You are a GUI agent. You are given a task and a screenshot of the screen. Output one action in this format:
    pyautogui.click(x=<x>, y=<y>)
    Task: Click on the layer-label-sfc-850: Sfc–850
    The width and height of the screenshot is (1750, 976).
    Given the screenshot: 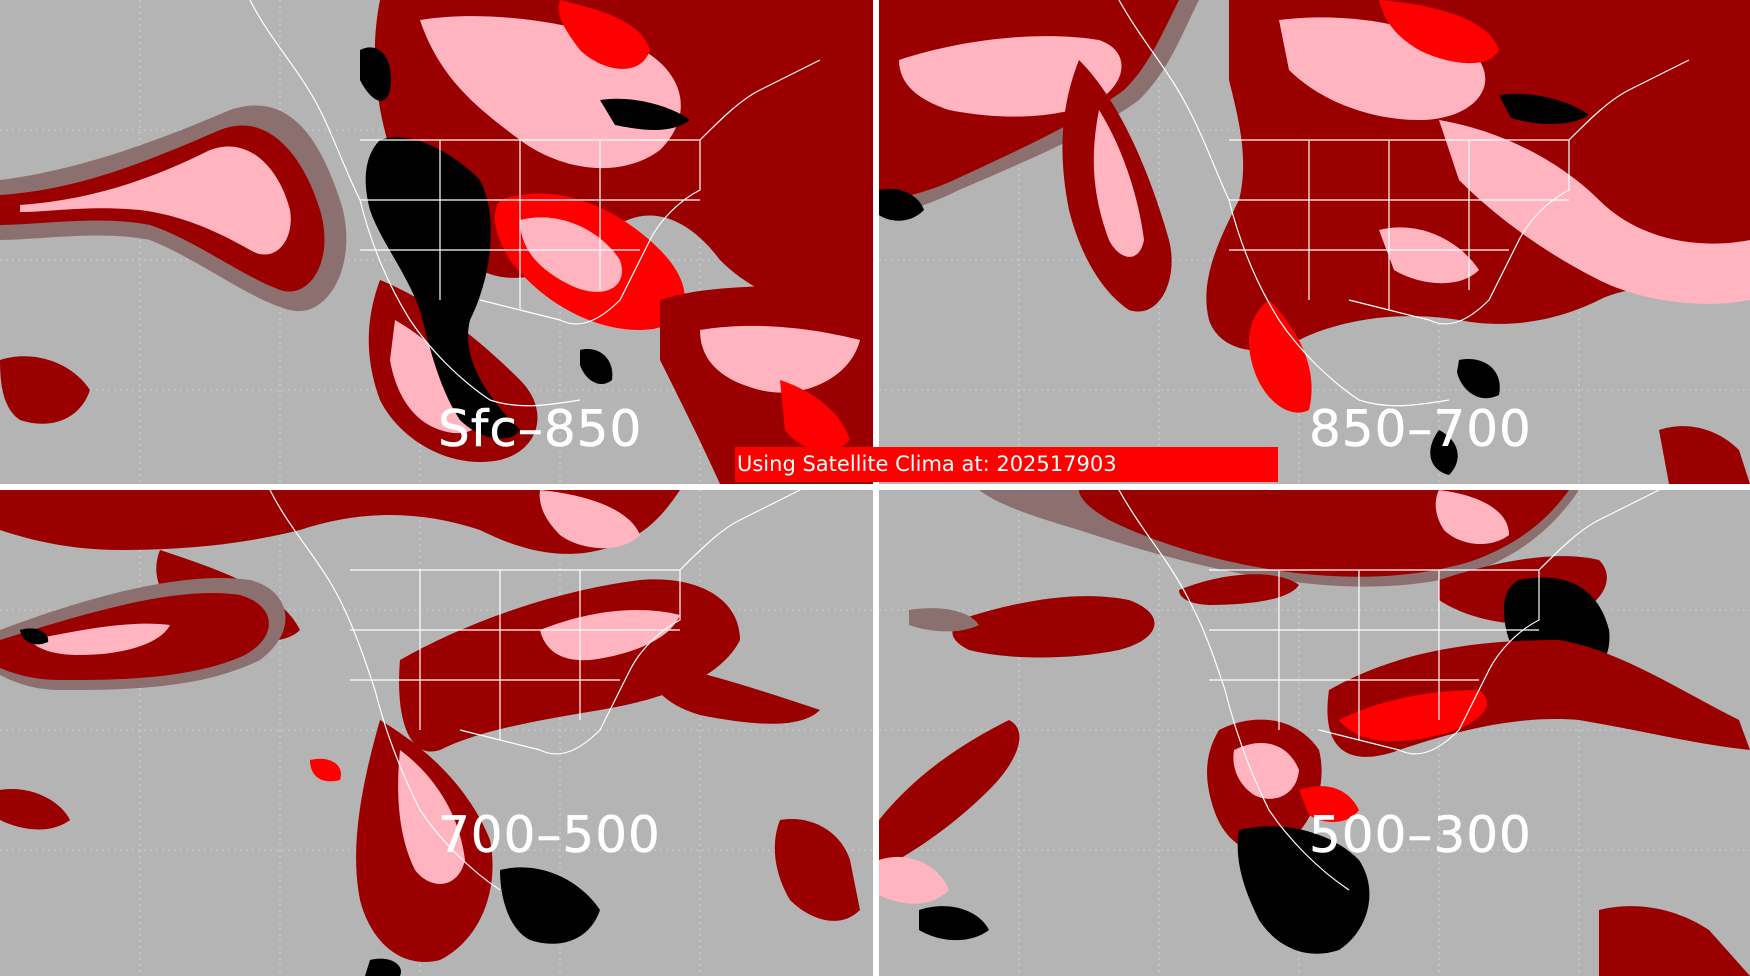 What is the action you would take?
    pyautogui.click(x=540, y=429)
    